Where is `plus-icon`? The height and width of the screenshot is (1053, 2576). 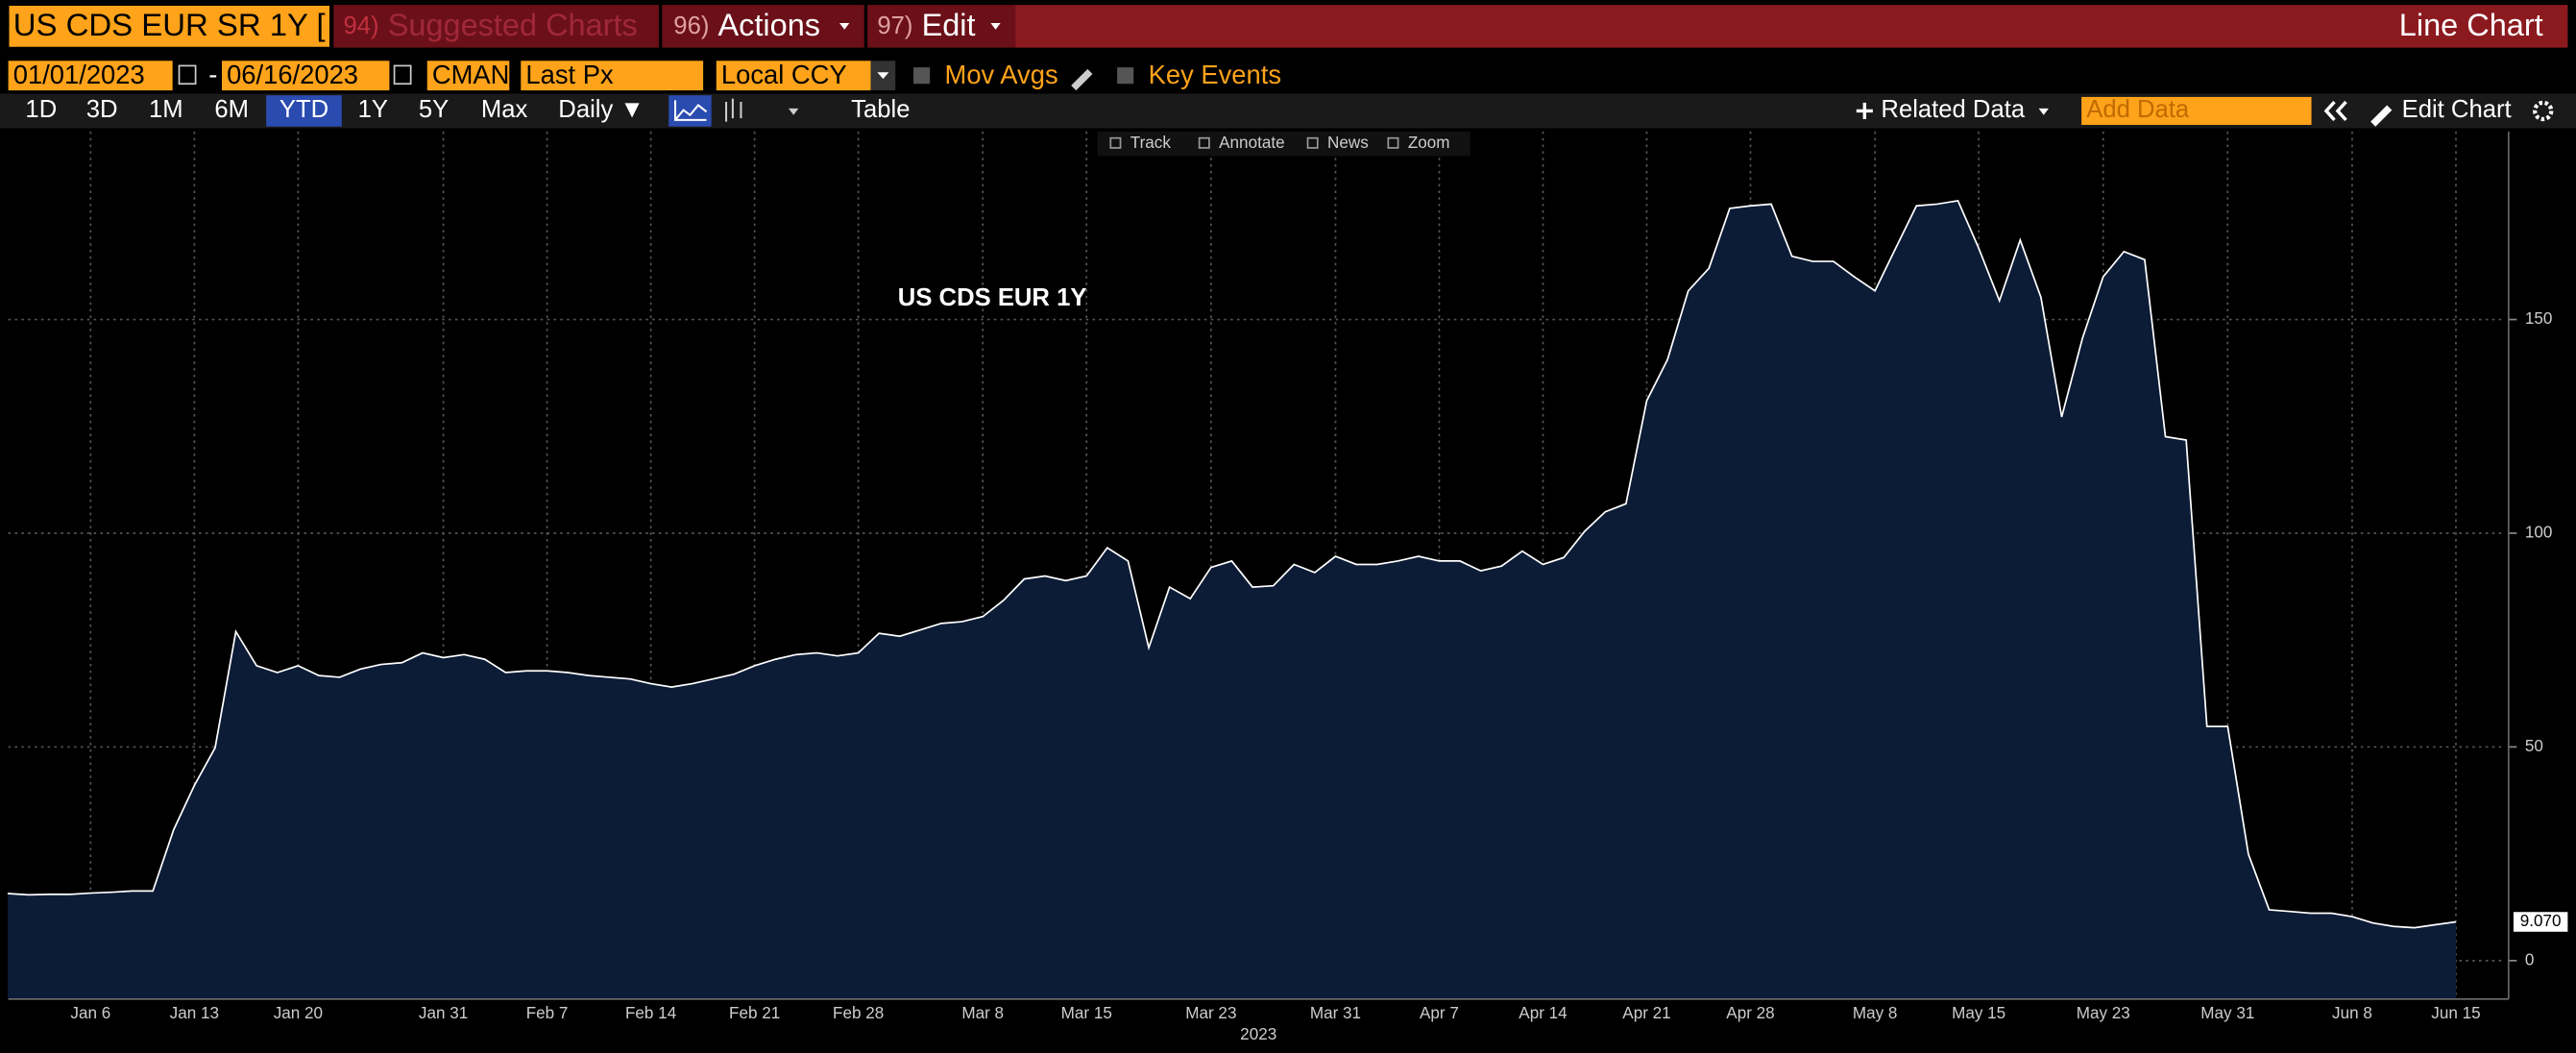
plus-icon is located at coordinates (1864, 111).